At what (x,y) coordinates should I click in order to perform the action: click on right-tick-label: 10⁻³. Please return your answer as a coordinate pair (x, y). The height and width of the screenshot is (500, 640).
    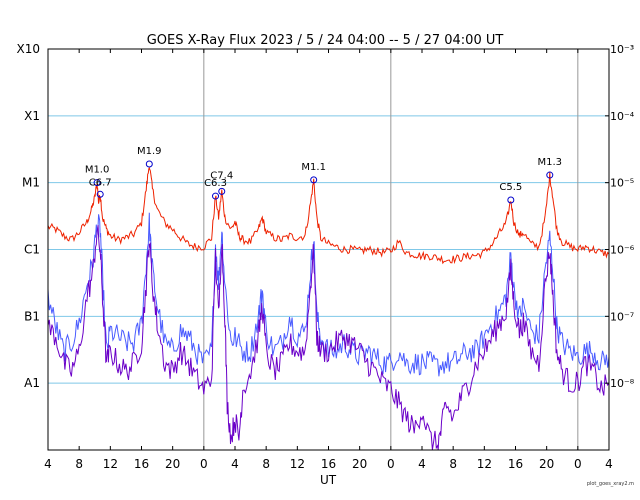
    Looking at the image, I should click on (622, 49).